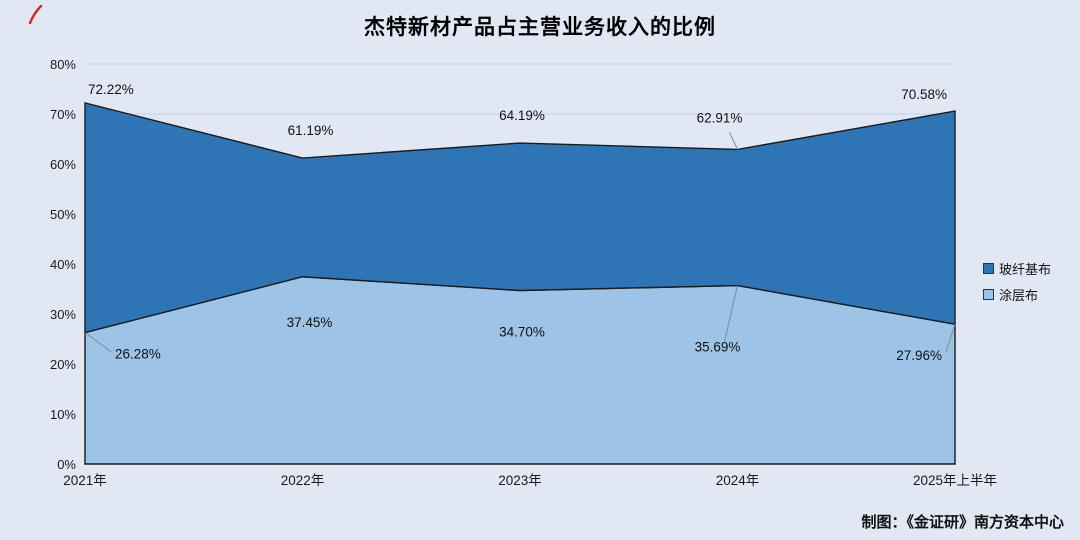 This screenshot has height=540, width=1080. Describe the element at coordinates (520, 480) in the screenshot. I see `x-axis-tick-label: 2023年` at that location.